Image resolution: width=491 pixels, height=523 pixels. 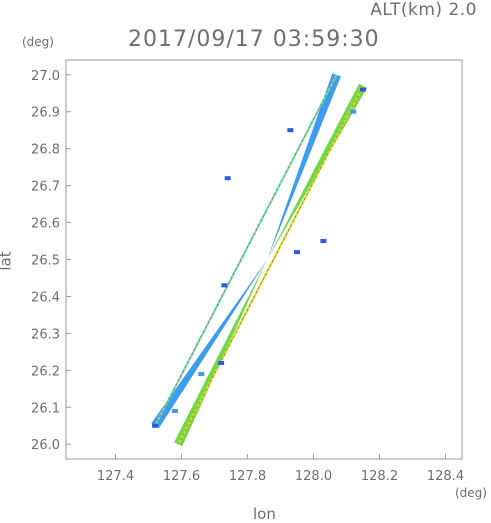 What do you see at coordinates (181, 476) in the screenshot?
I see `x-tick-label: 127.6` at bounding box center [181, 476].